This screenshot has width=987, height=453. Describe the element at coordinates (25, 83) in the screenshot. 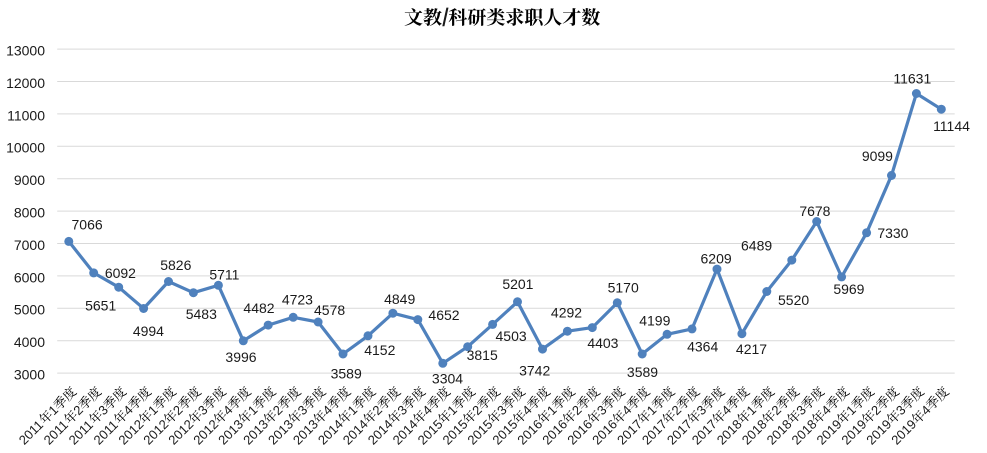

I see `svg-text: 12000` at that location.